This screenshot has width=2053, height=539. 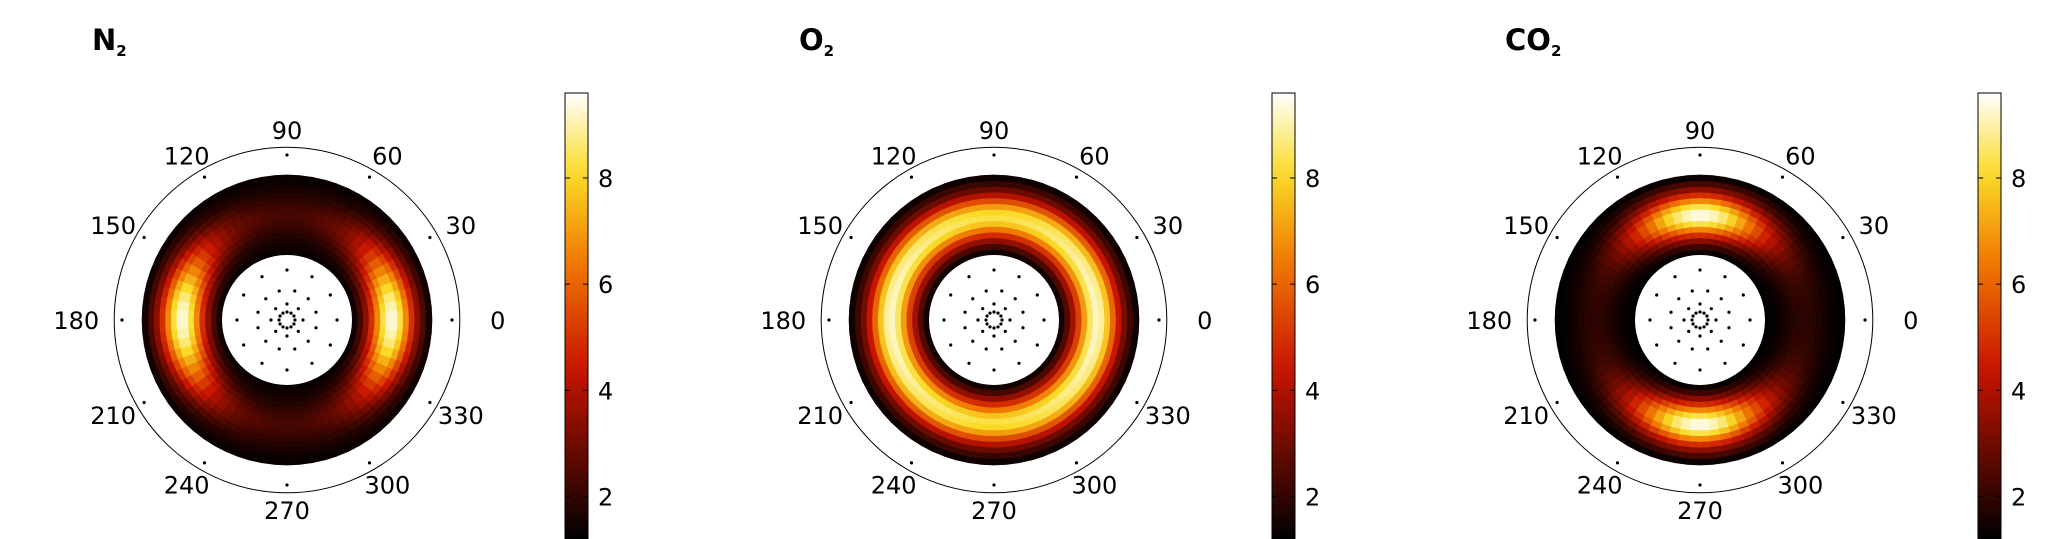 What do you see at coordinates (1989, 315) in the screenshot?
I see `colorbar` at bounding box center [1989, 315].